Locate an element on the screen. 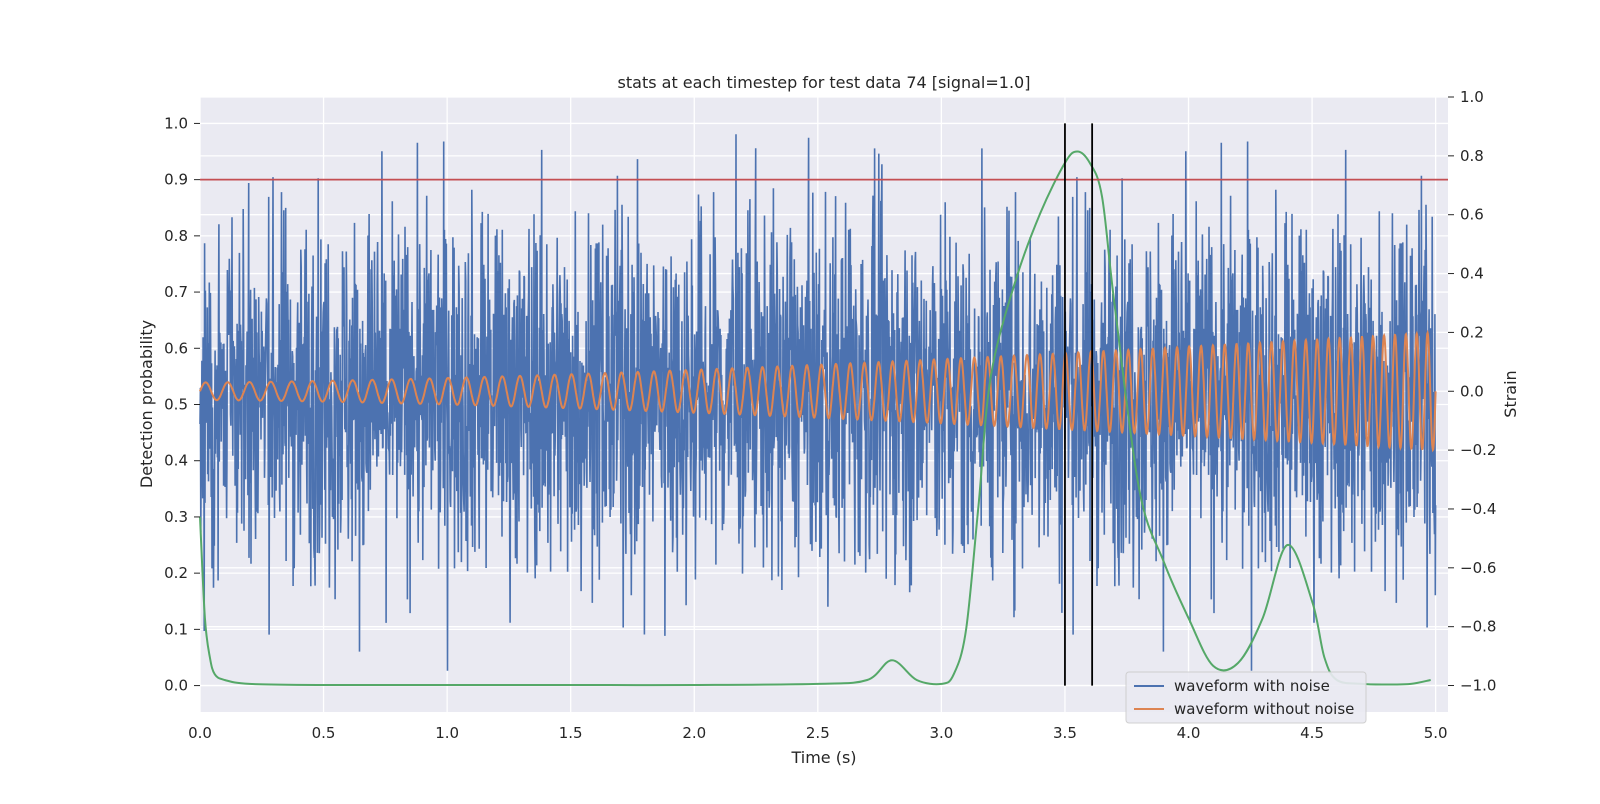 The image size is (1600, 804). y-ticks: 0.0 0.1 0.2 0.3 0.4 0.5 0.6 0.7 0.8 0.9 1.0 is located at coordinates (182, 404).